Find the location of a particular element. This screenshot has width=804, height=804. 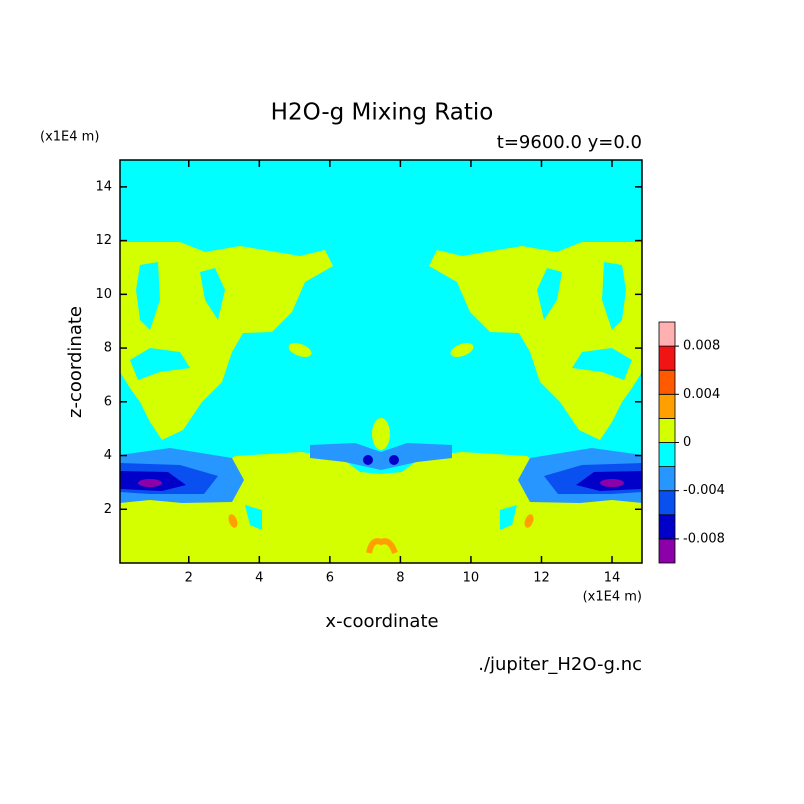

colorbar-tick-label: 0 is located at coordinates (687, 442).